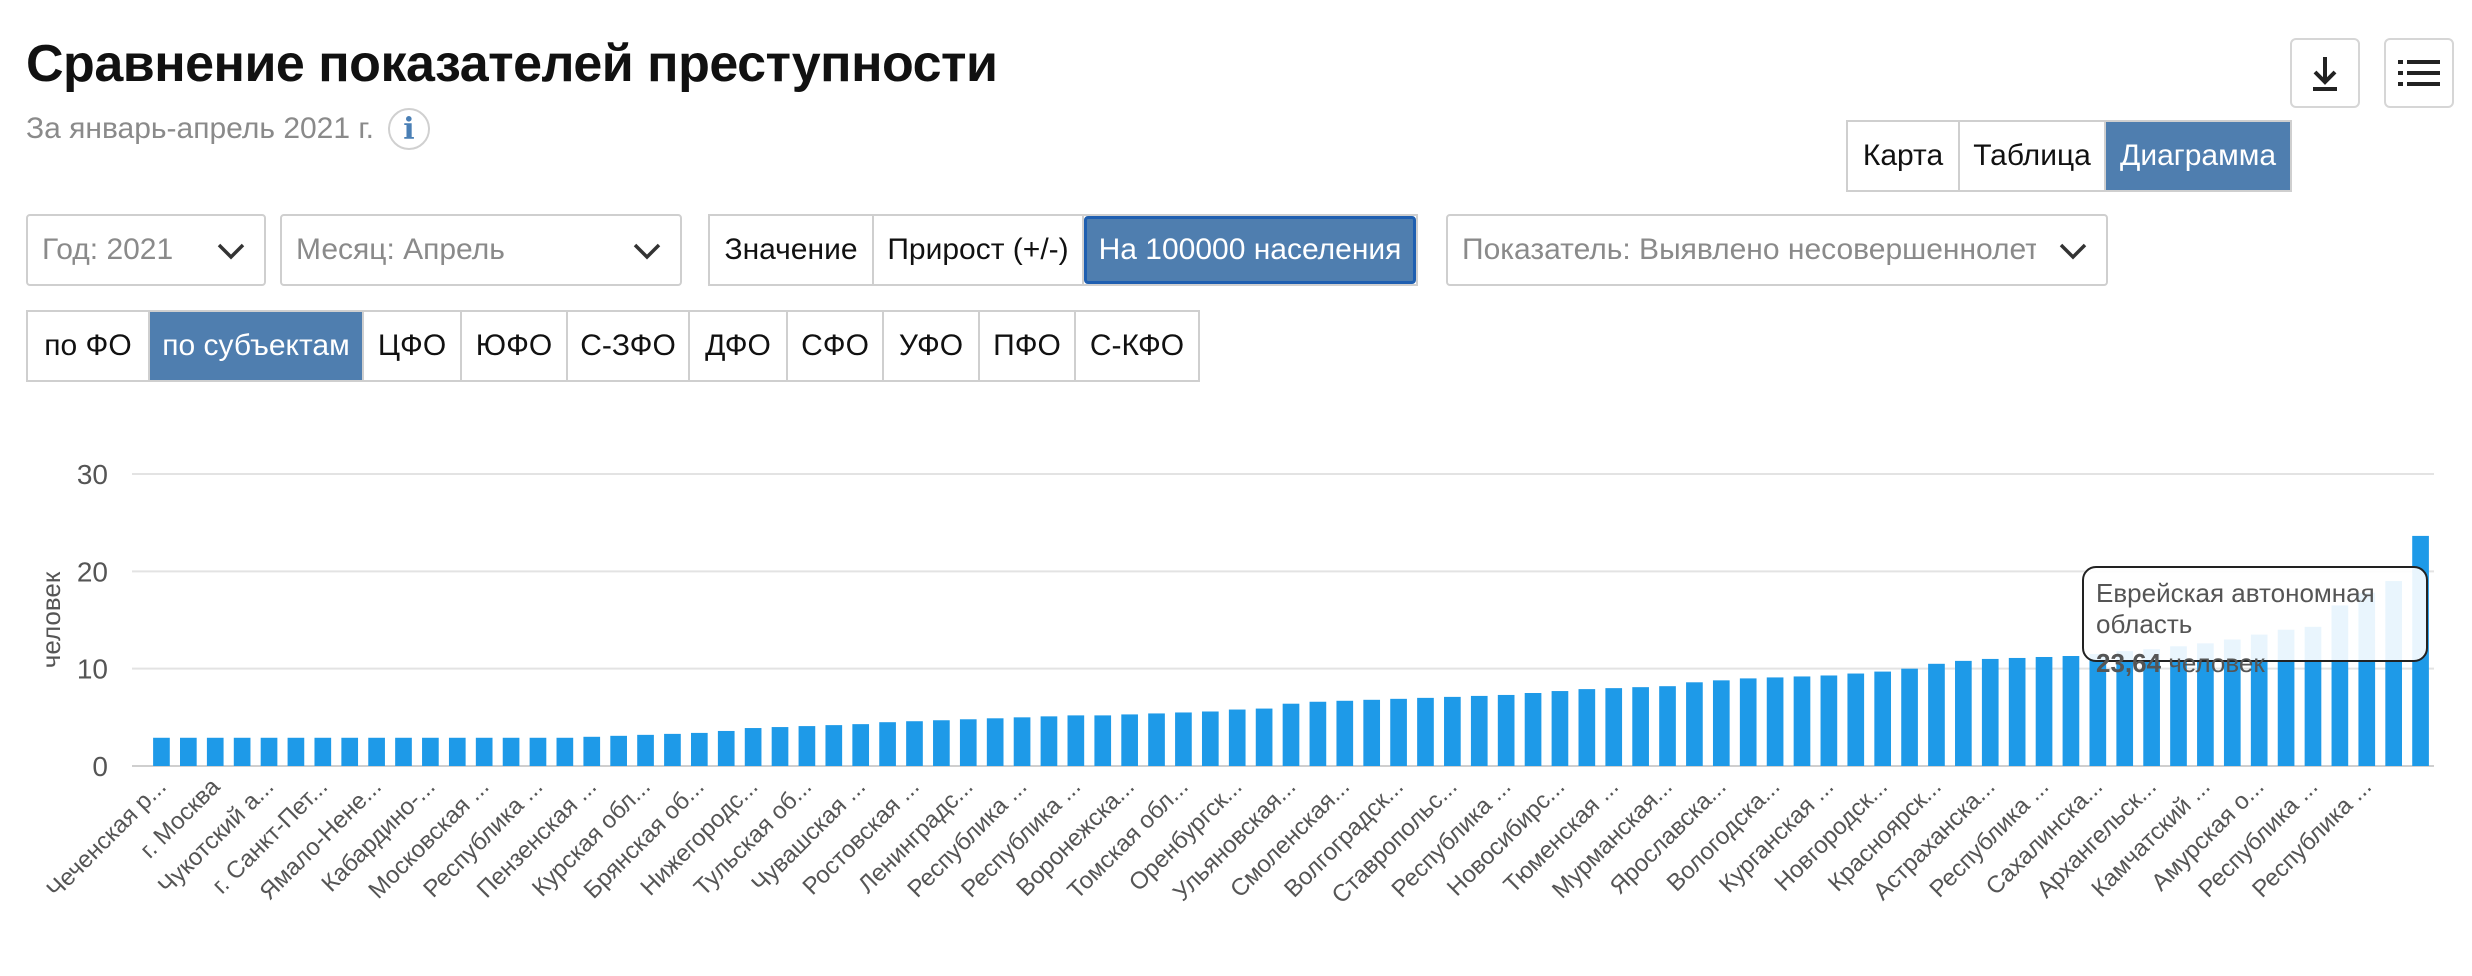 Image resolution: width=2472 pixels, height=976 pixels. I want to click on menu-button, so click(2419, 73).